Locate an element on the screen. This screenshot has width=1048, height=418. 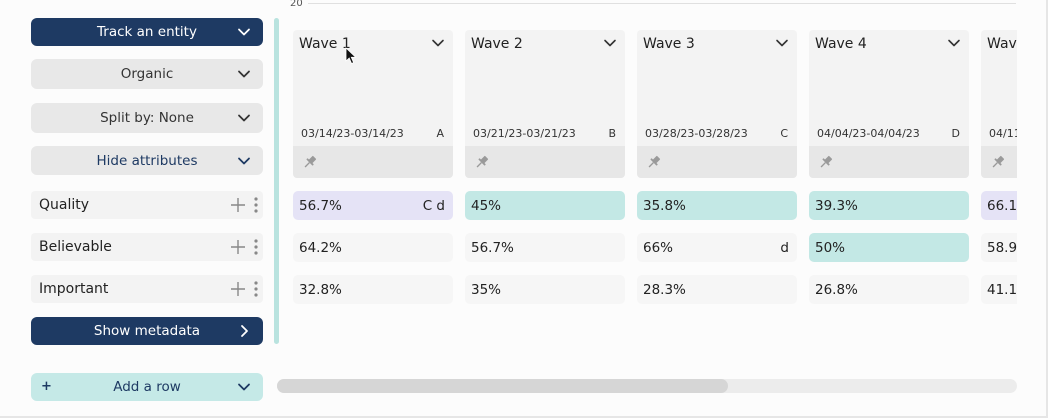
value-cell: 58.9% is located at coordinates (999, 247).